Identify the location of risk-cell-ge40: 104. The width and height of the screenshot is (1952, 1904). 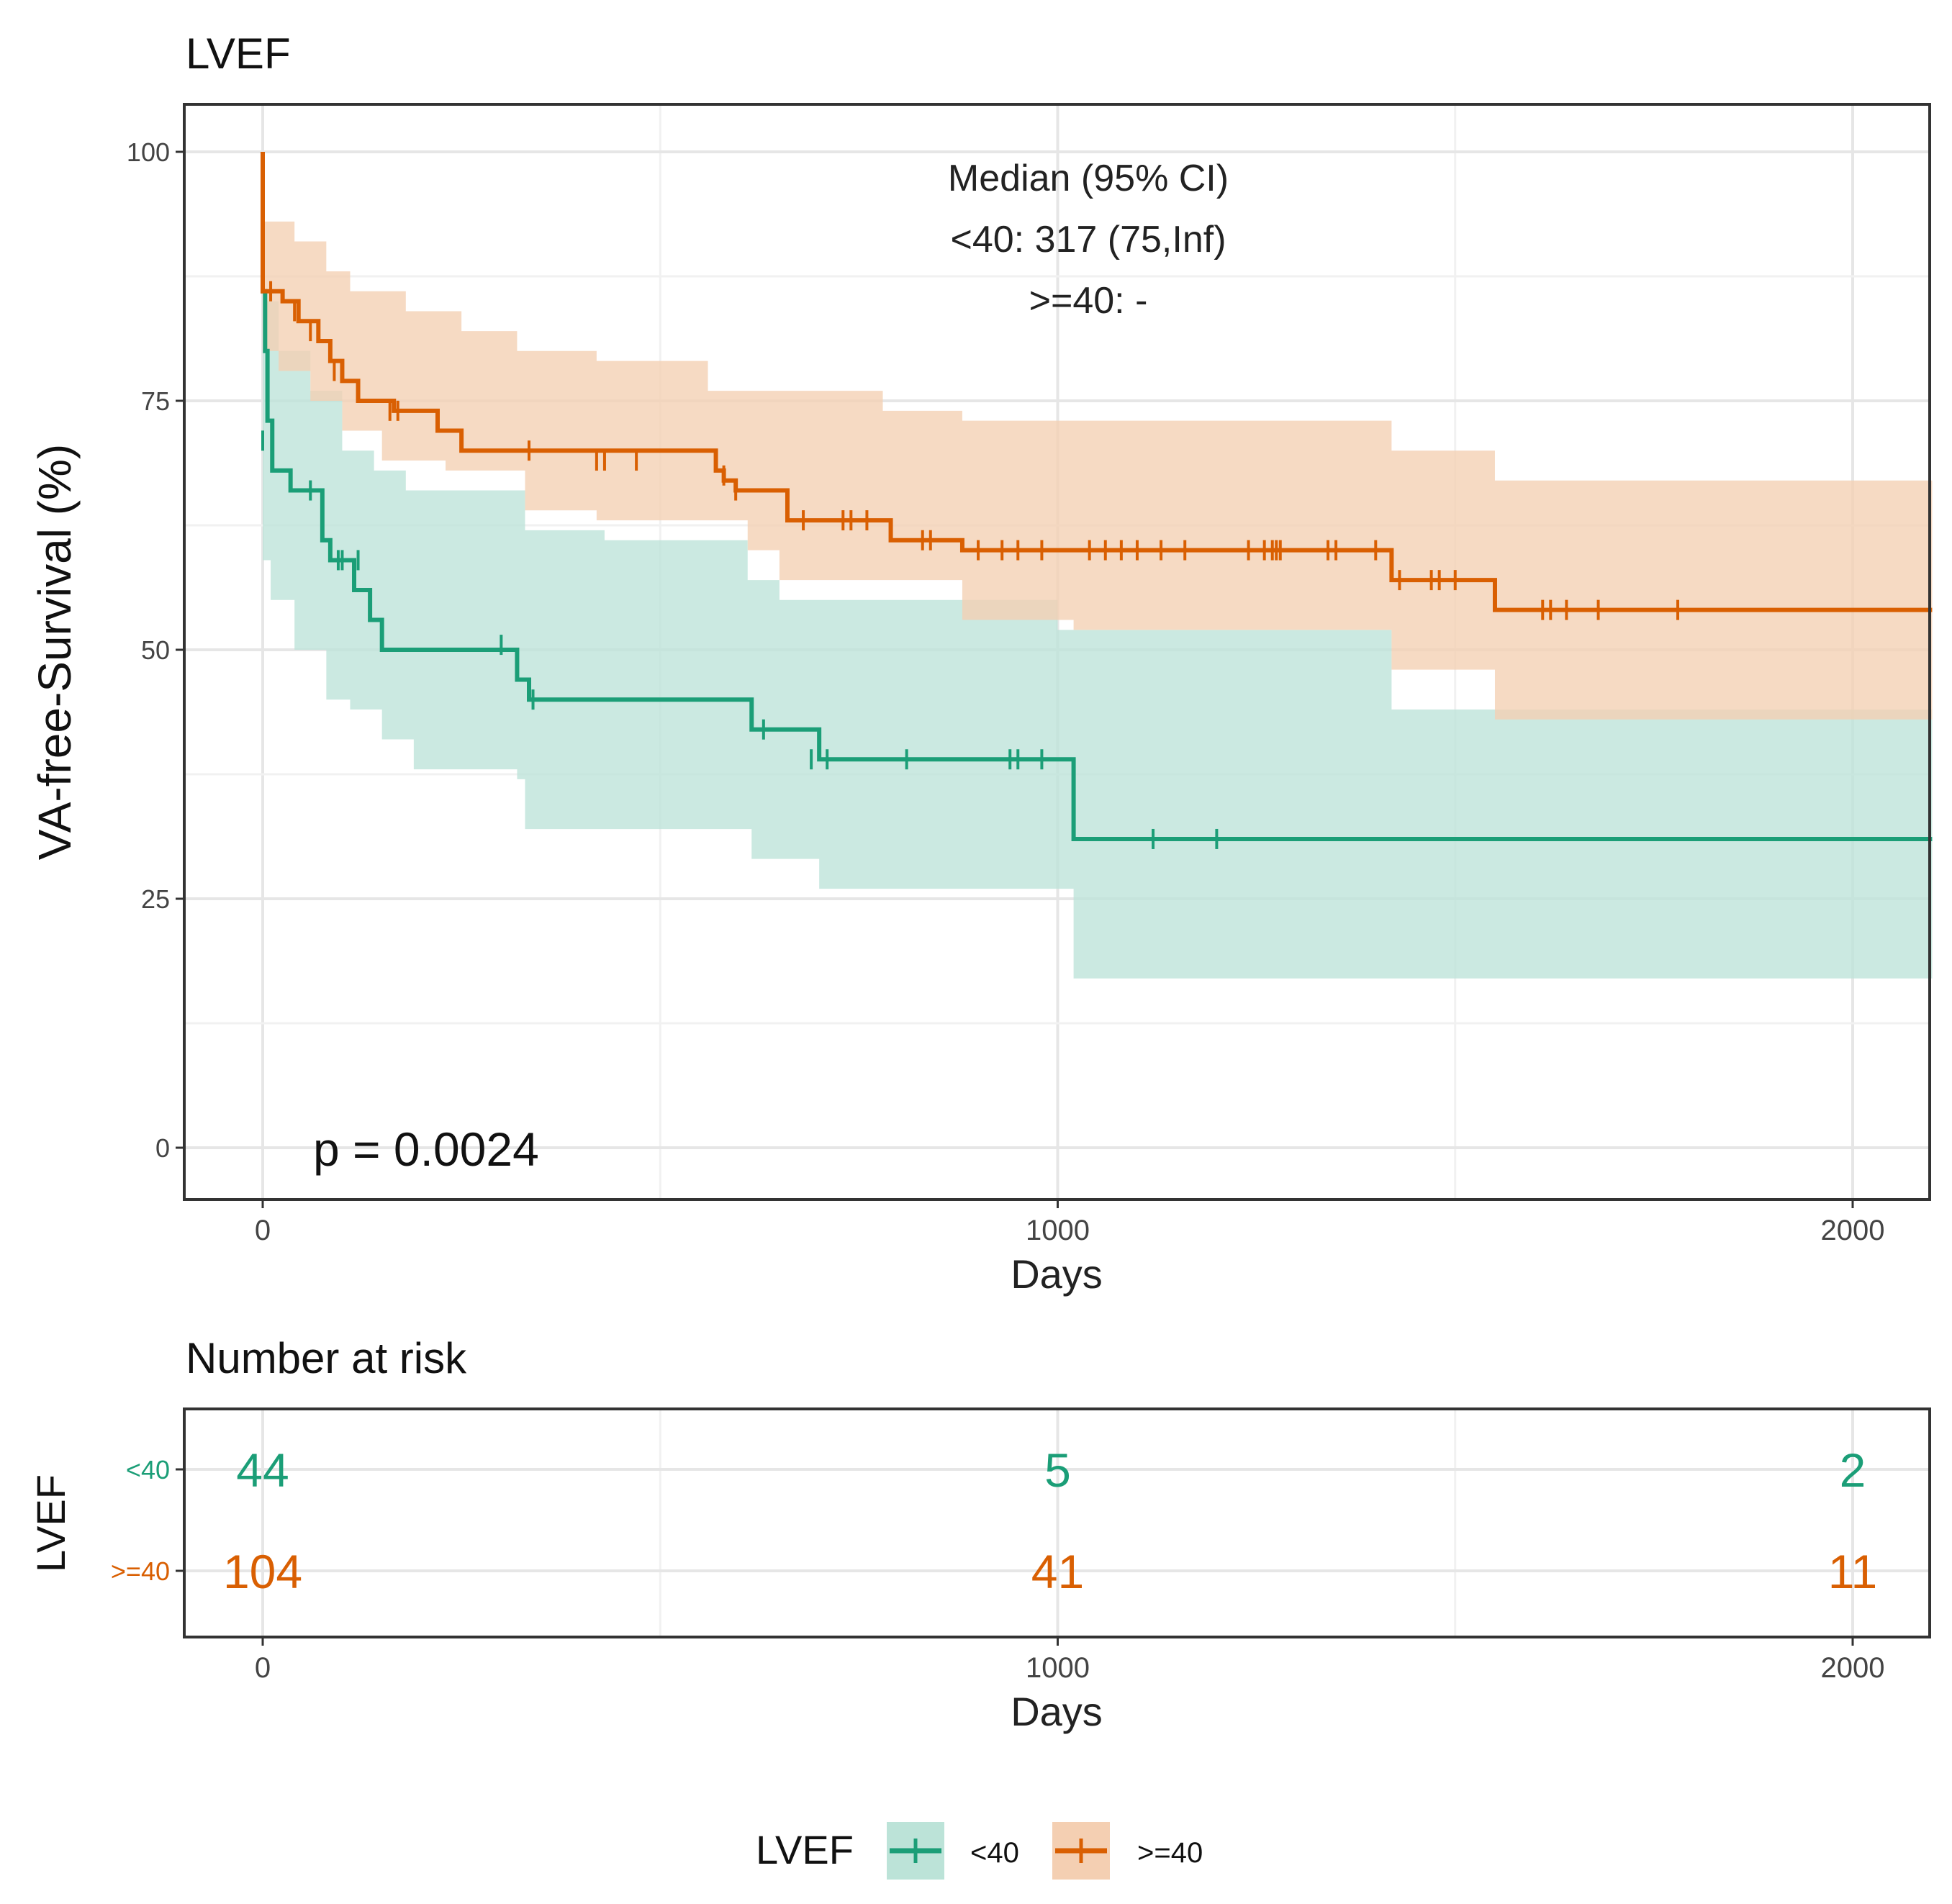
(262, 1571).